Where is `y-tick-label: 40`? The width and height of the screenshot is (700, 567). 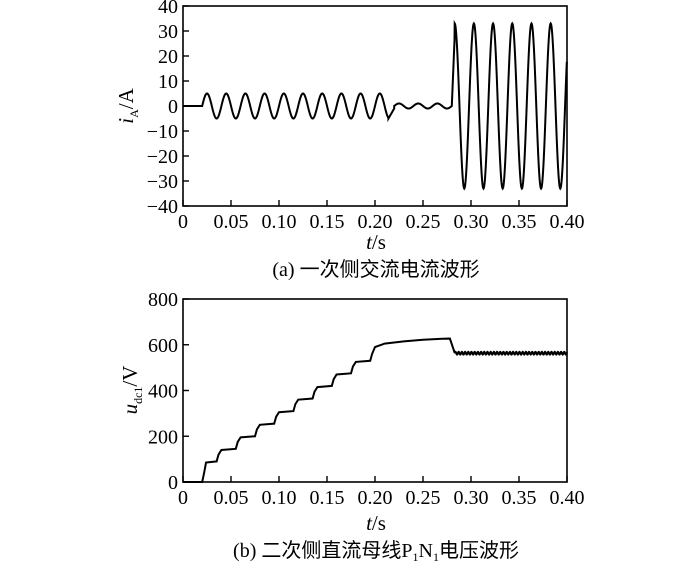
y-tick-label: 40 is located at coordinates (168, 9).